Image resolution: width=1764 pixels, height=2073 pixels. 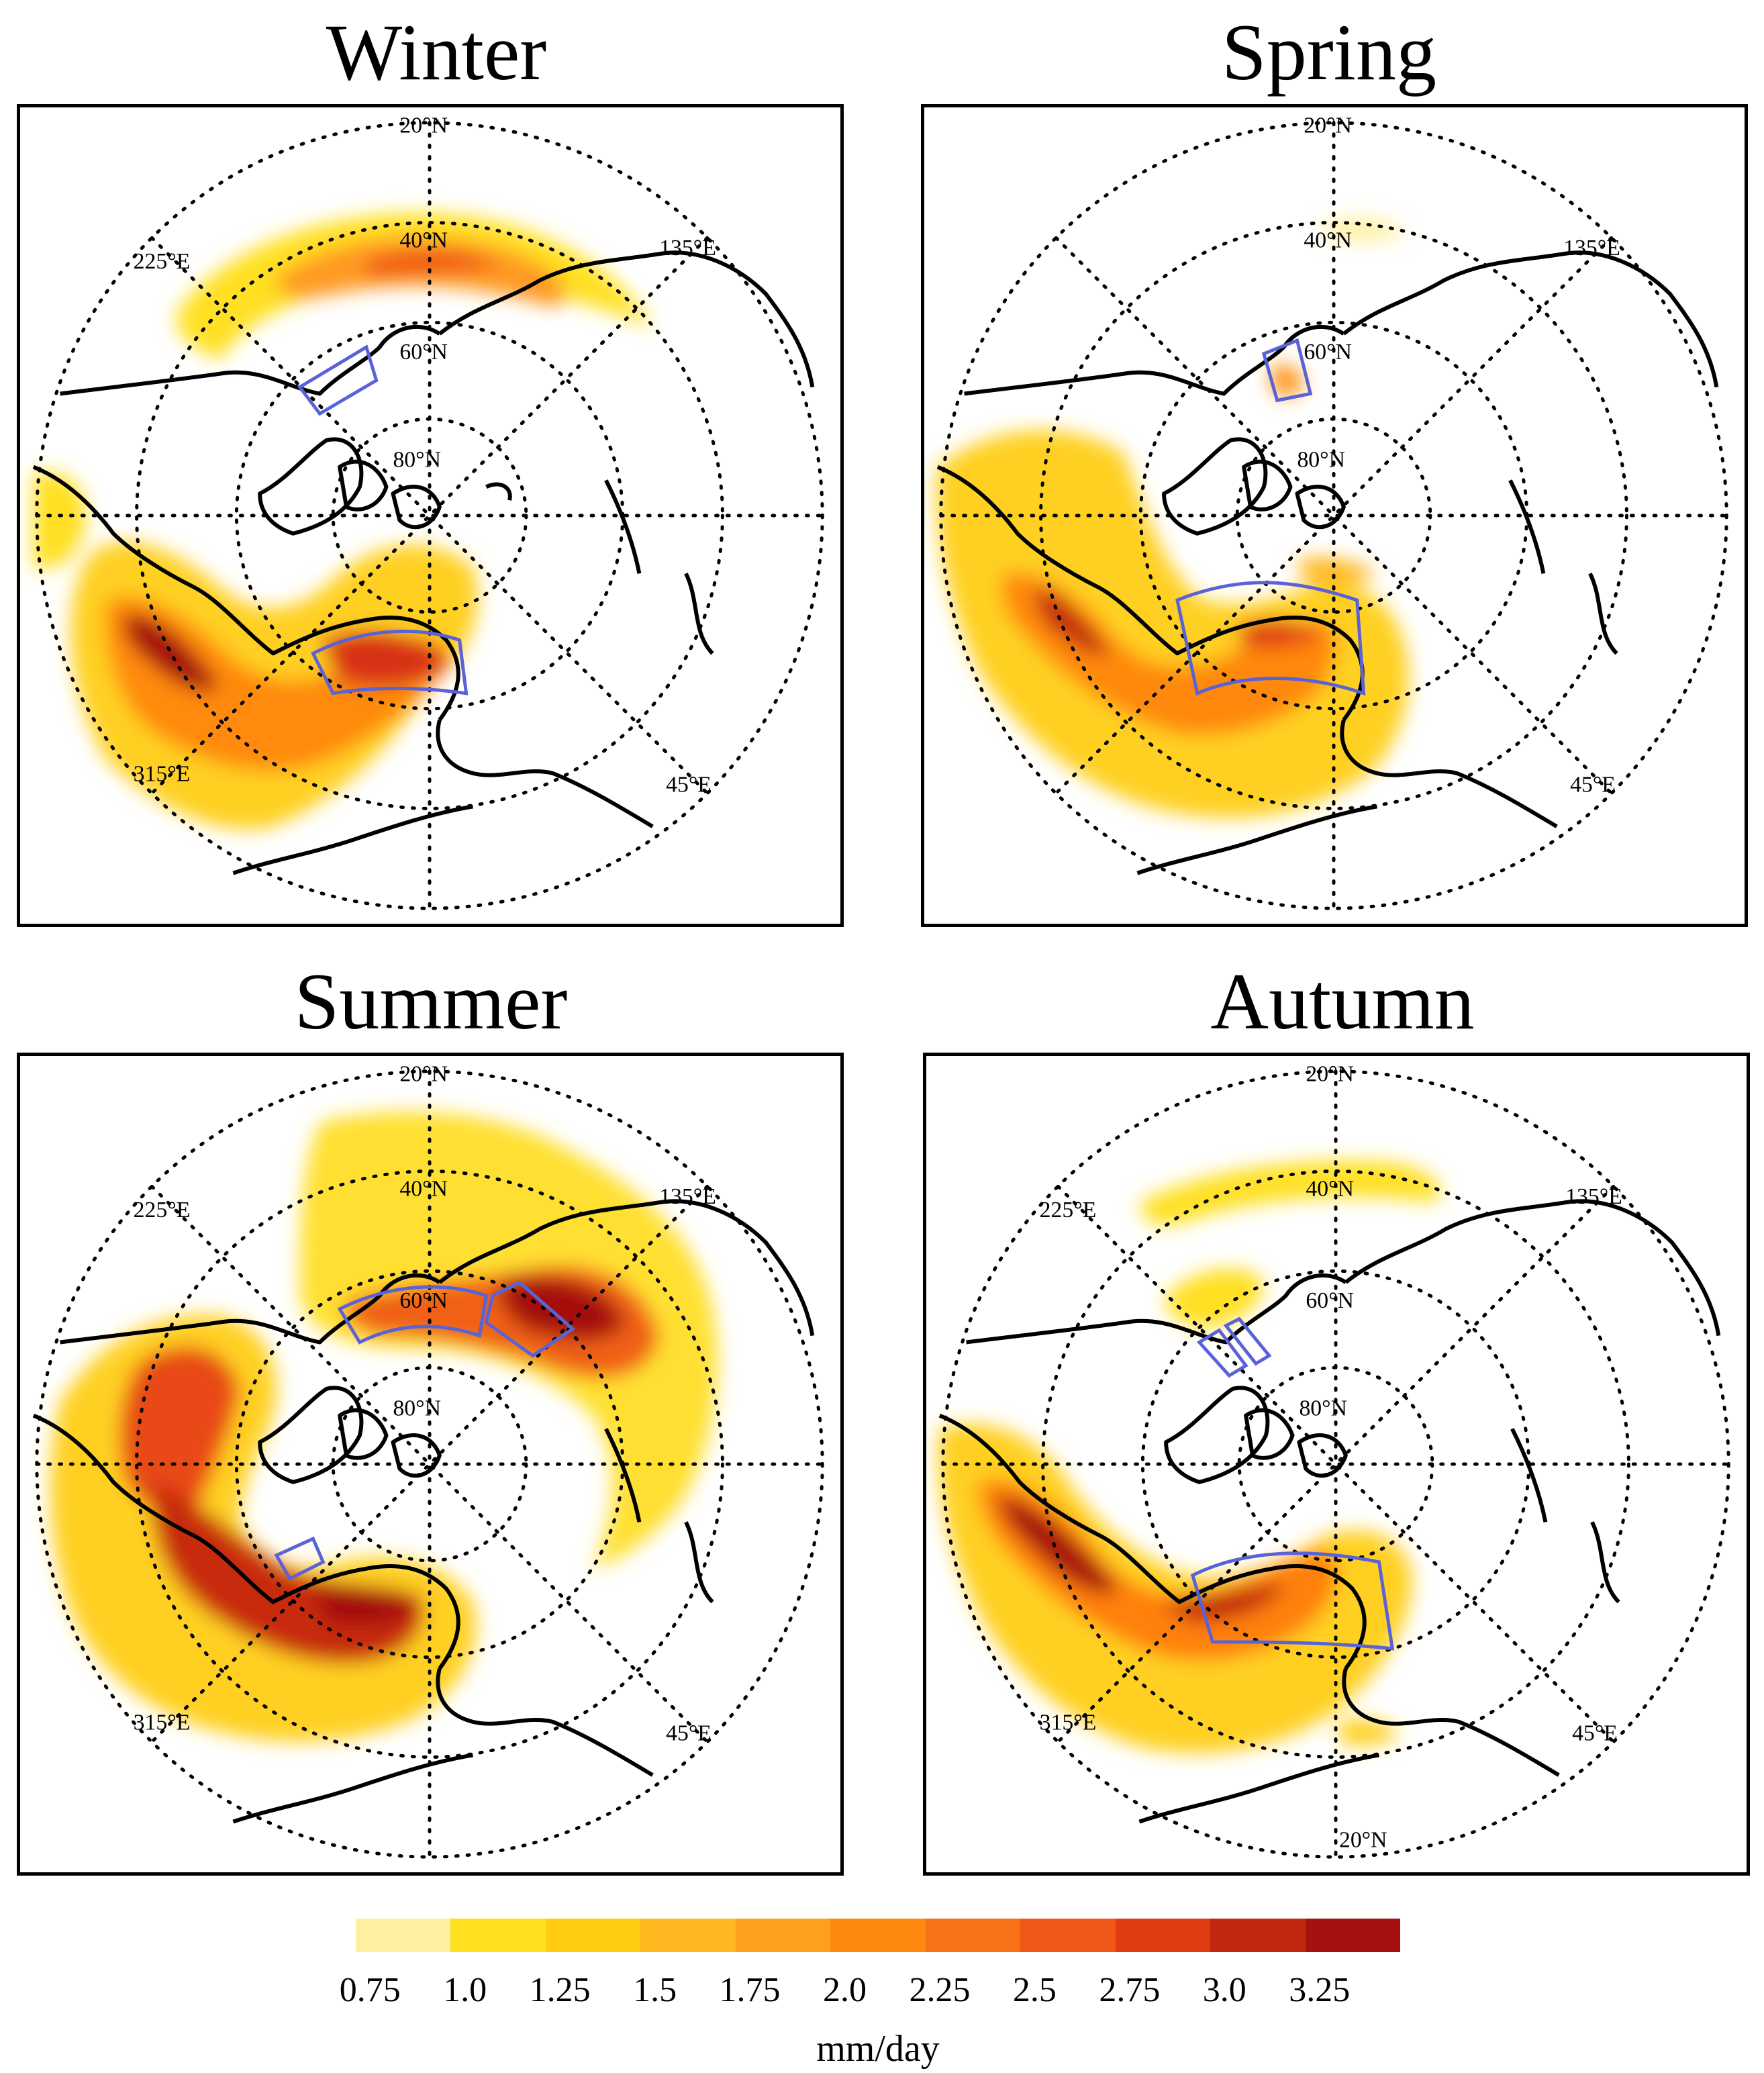 I want to click on region-box-pacific-a-autumn, so click(x=1222, y=1353).